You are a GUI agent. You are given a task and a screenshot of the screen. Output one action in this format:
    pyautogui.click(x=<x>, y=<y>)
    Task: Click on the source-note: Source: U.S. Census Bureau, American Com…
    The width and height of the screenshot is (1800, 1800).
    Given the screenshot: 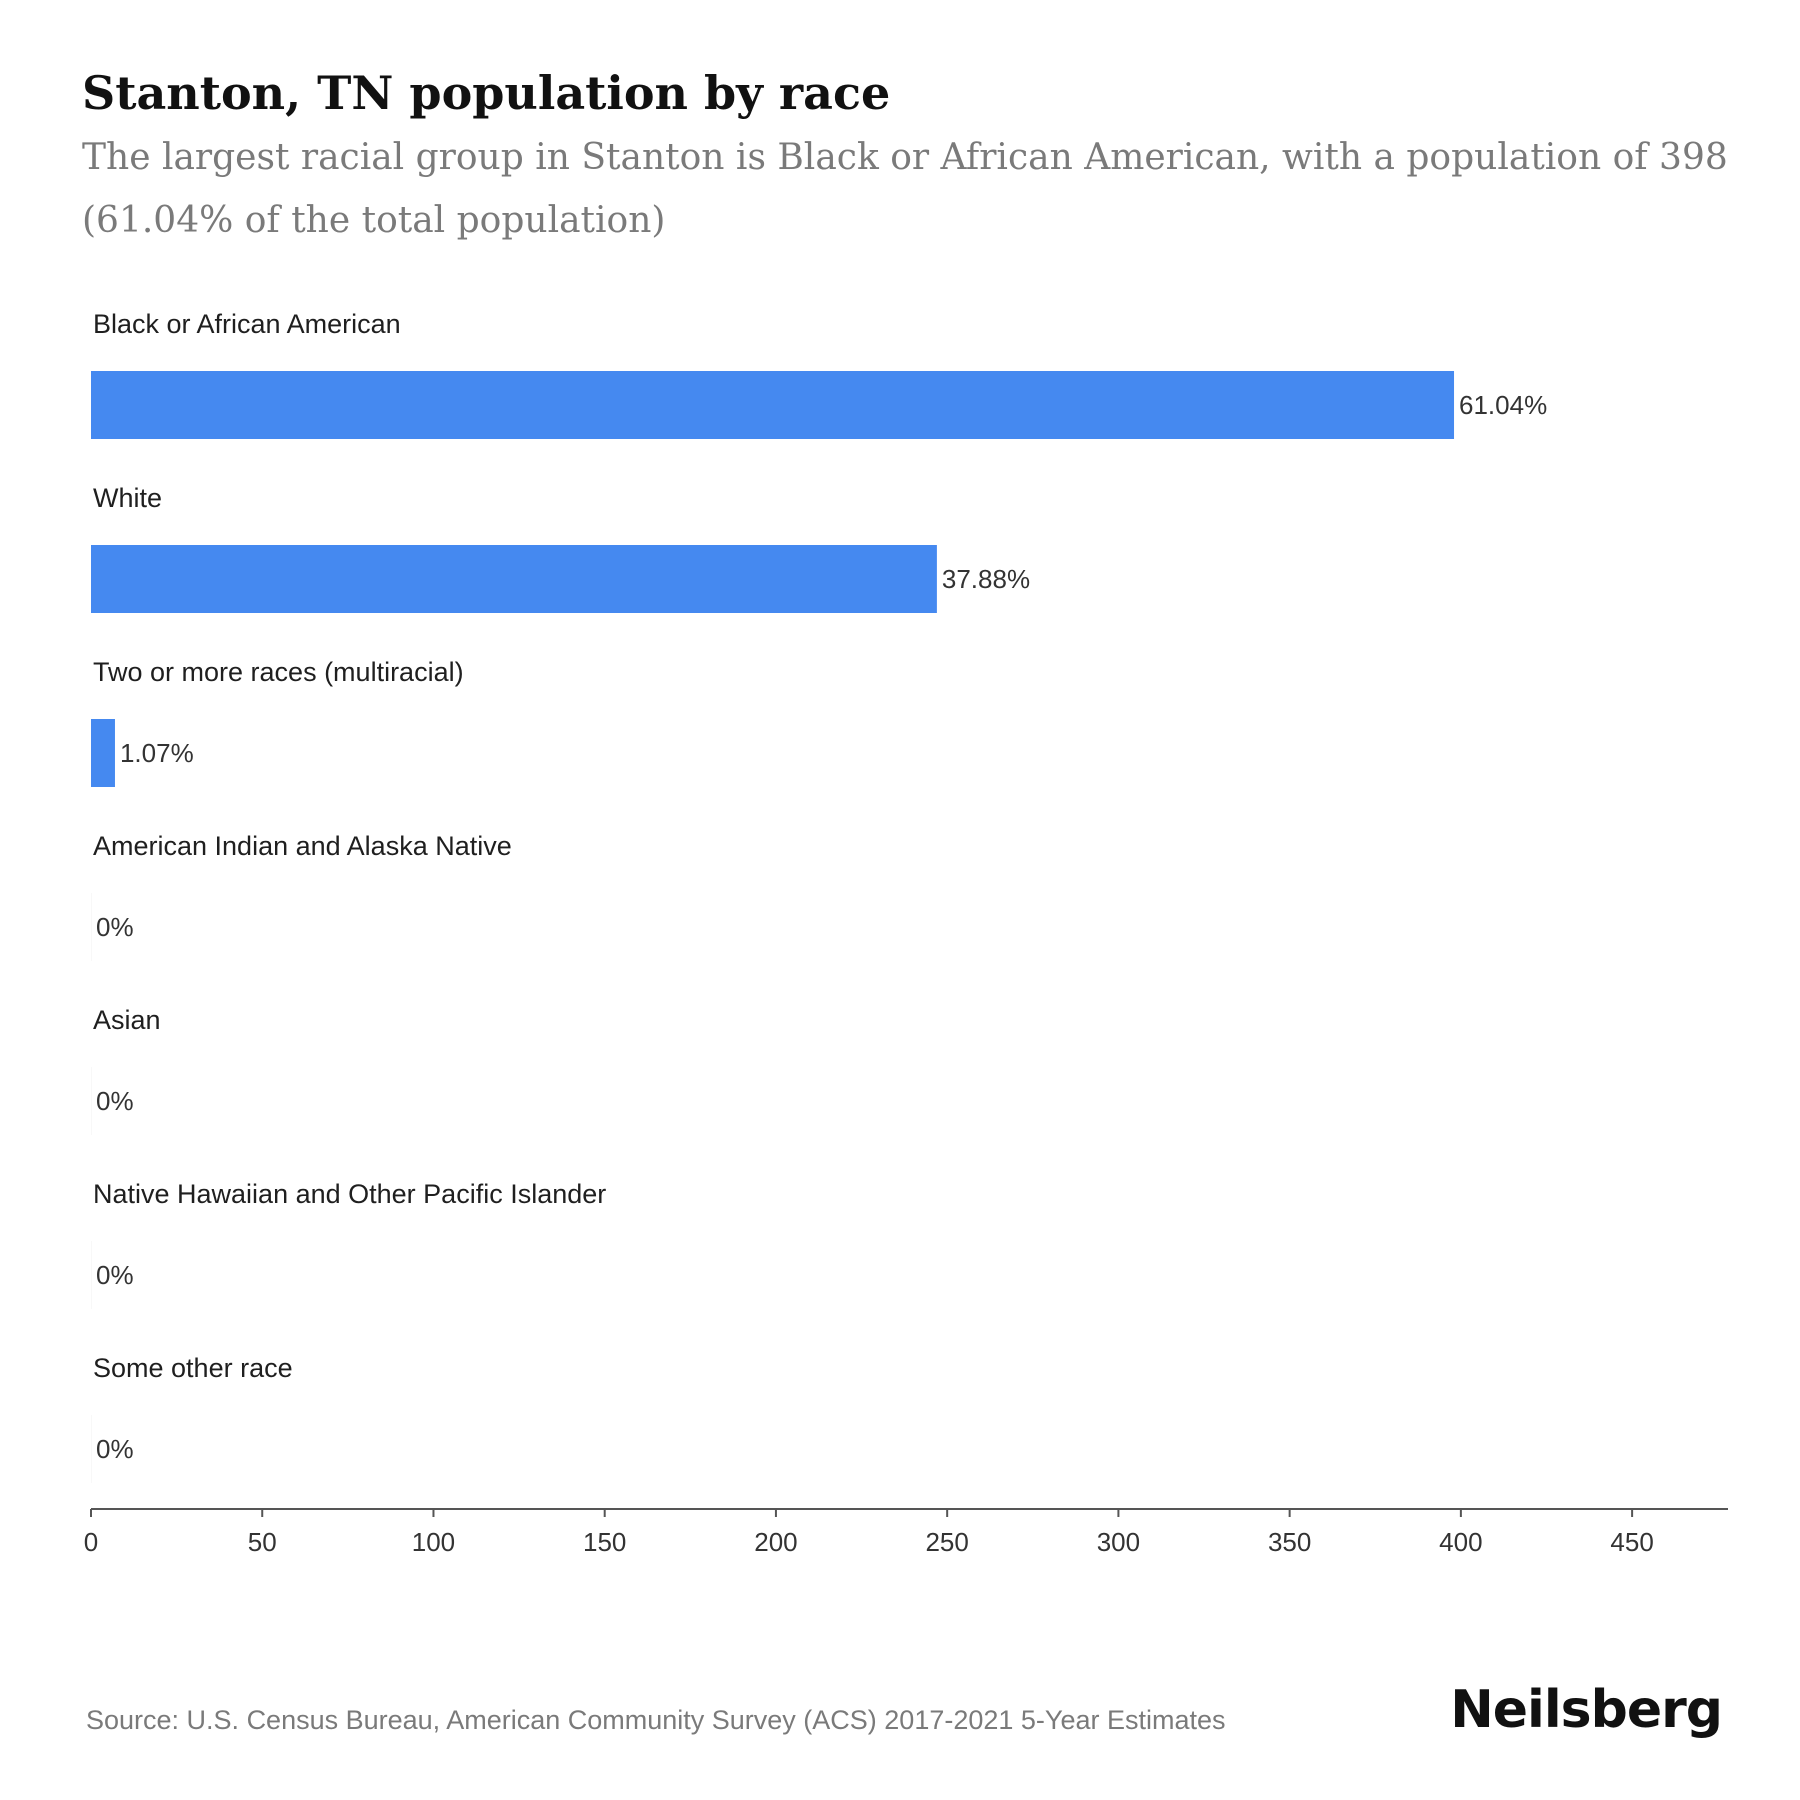 What is the action you would take?
    pyautogui.click(x=656, y=1720)
    